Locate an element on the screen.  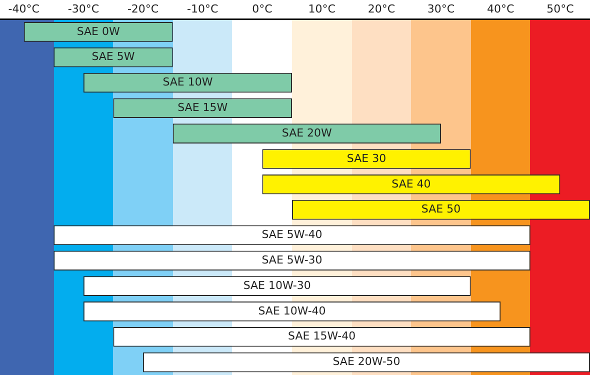
x-tick-label: -30°C is located at coordinates (84, 9).